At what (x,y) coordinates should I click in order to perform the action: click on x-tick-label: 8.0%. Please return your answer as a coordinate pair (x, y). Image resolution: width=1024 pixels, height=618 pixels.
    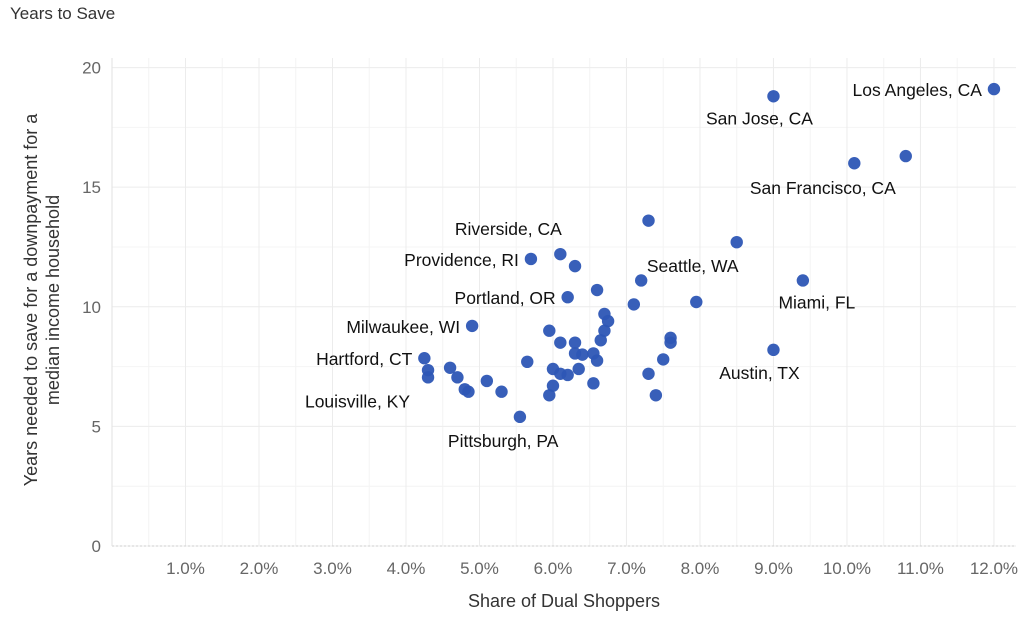
    Looking at the image, I should click on (700, 568).